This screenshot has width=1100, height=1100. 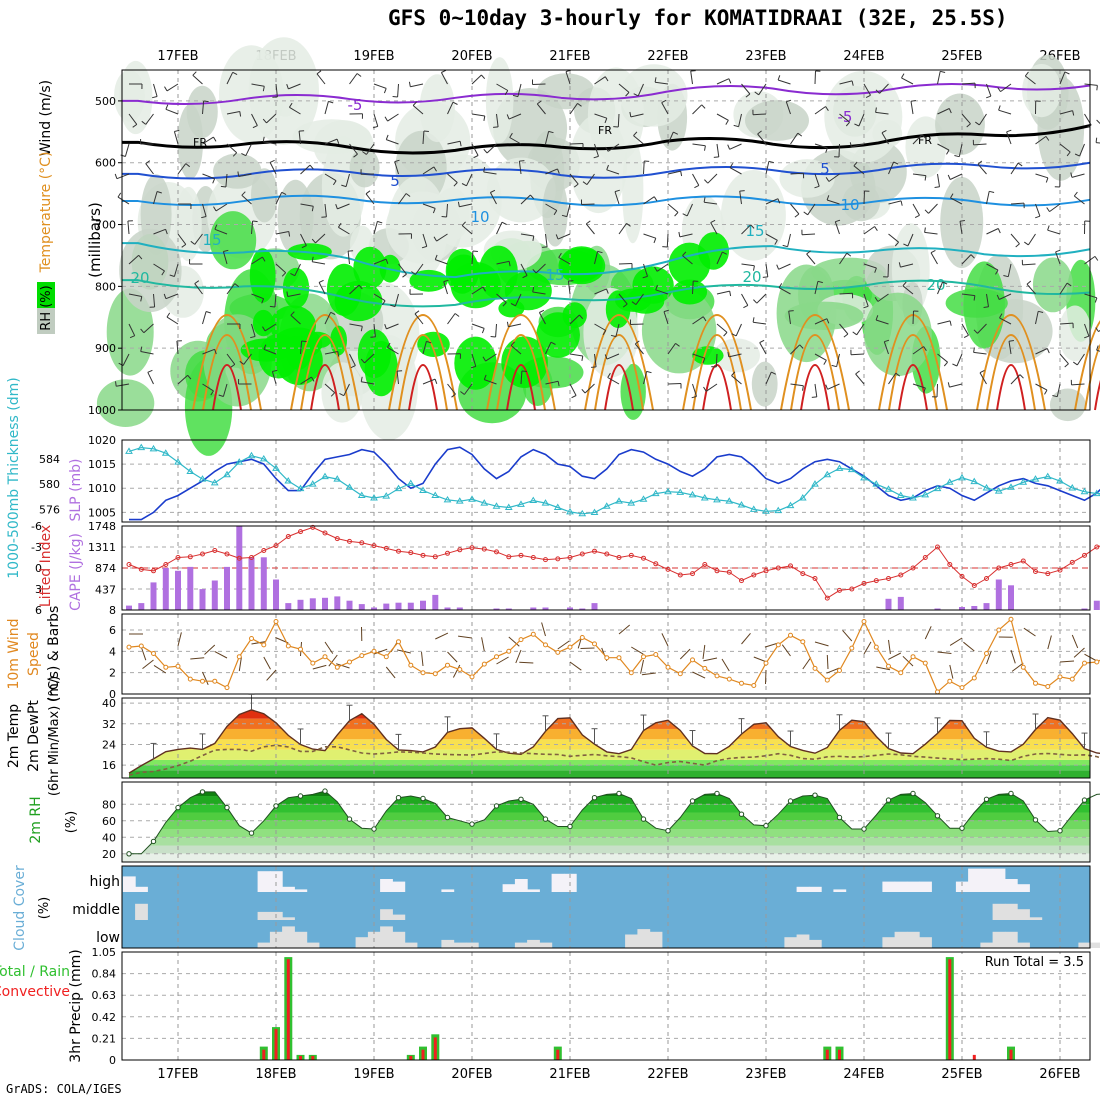 What do you see at coordinates (177, 56) in the screenshot?
I see `x-tick-label-top: 17FEB` at bounding box center [177, 56].